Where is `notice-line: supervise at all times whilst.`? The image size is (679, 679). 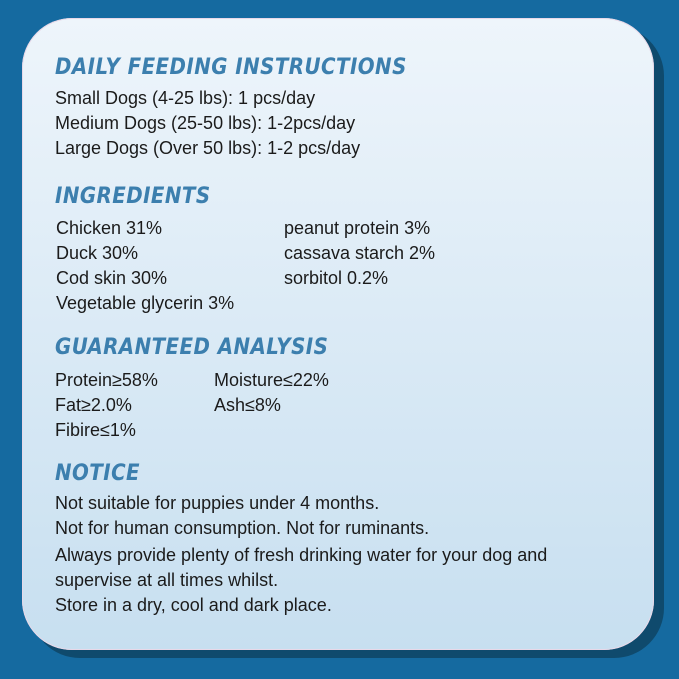 notice-line: supervise at all times whilst. is located at coordinates (167, 580).